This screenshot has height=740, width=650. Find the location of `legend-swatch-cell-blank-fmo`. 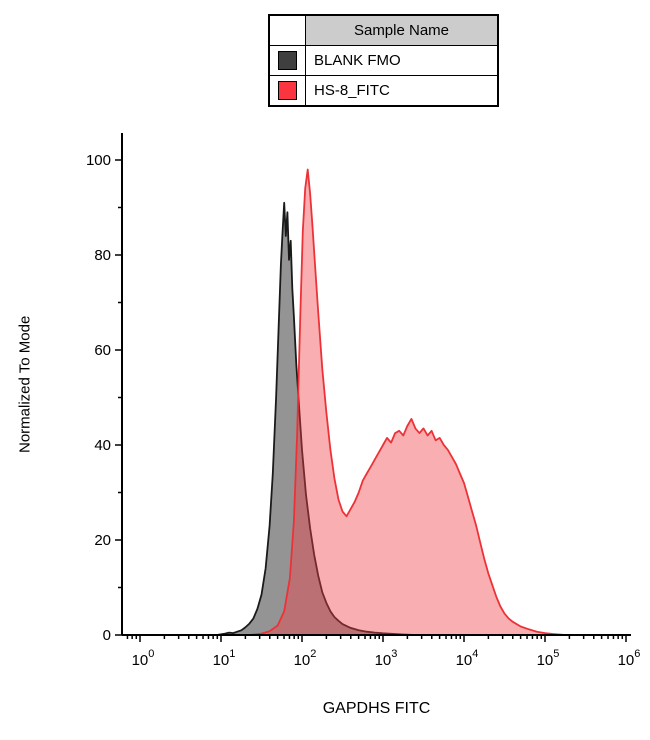

legend-swatch-cell-blank-fmo is located at coordinates (287, 60).